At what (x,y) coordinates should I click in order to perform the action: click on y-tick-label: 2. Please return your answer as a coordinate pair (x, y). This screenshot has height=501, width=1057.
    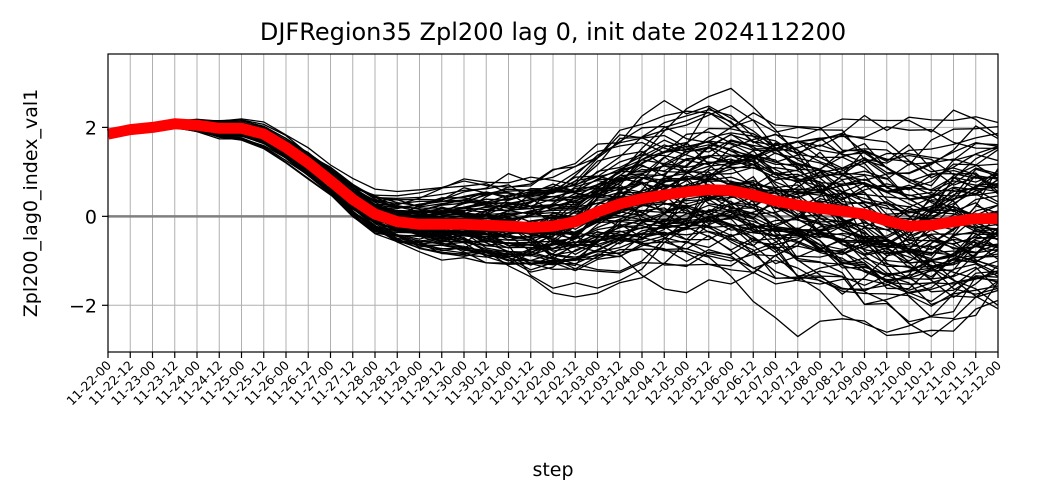
    Looking at the image, I should click on (91, 128).